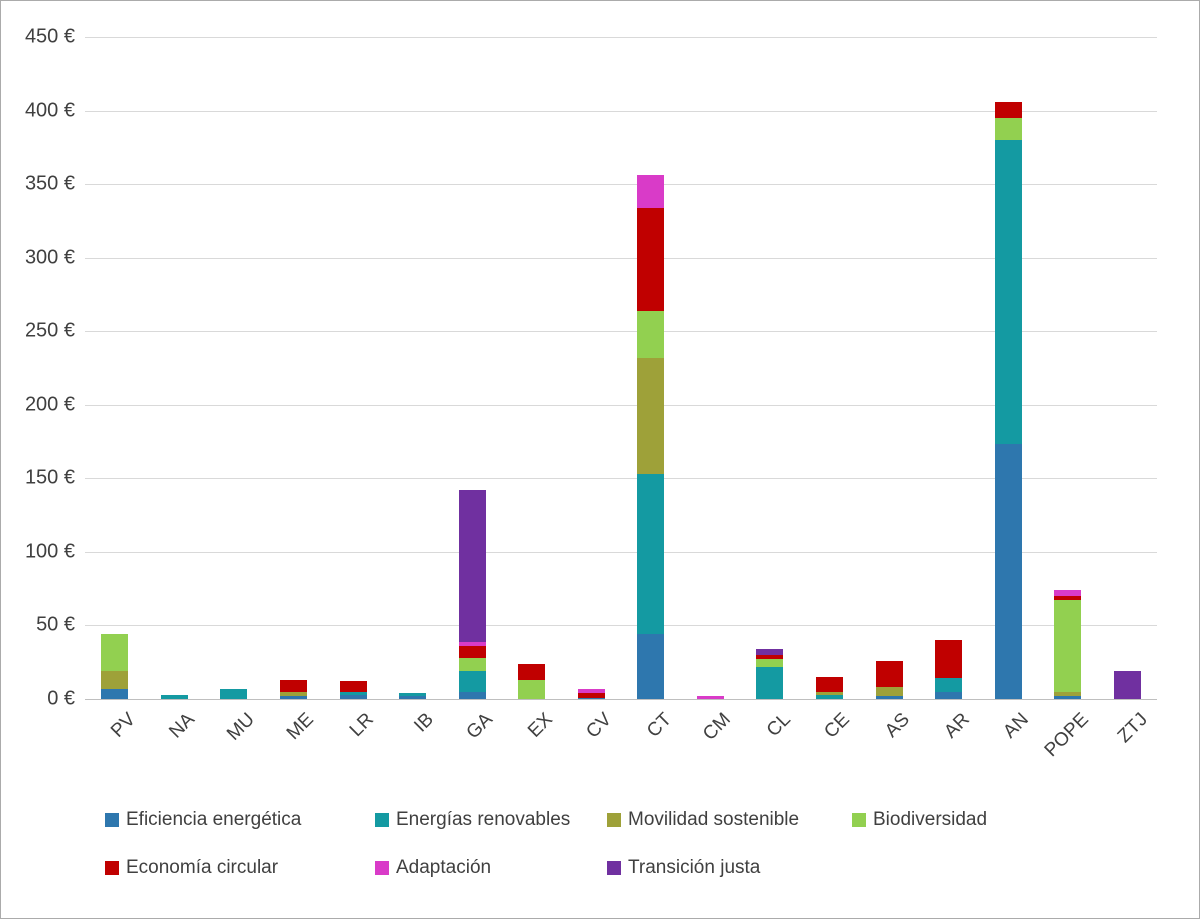 The height and width of the screenshot is (919, 1200). What do you see at coordinates (479, 726) in the screenshot?
I see `x-axis-label: GA` at bounding box center [479, 726].